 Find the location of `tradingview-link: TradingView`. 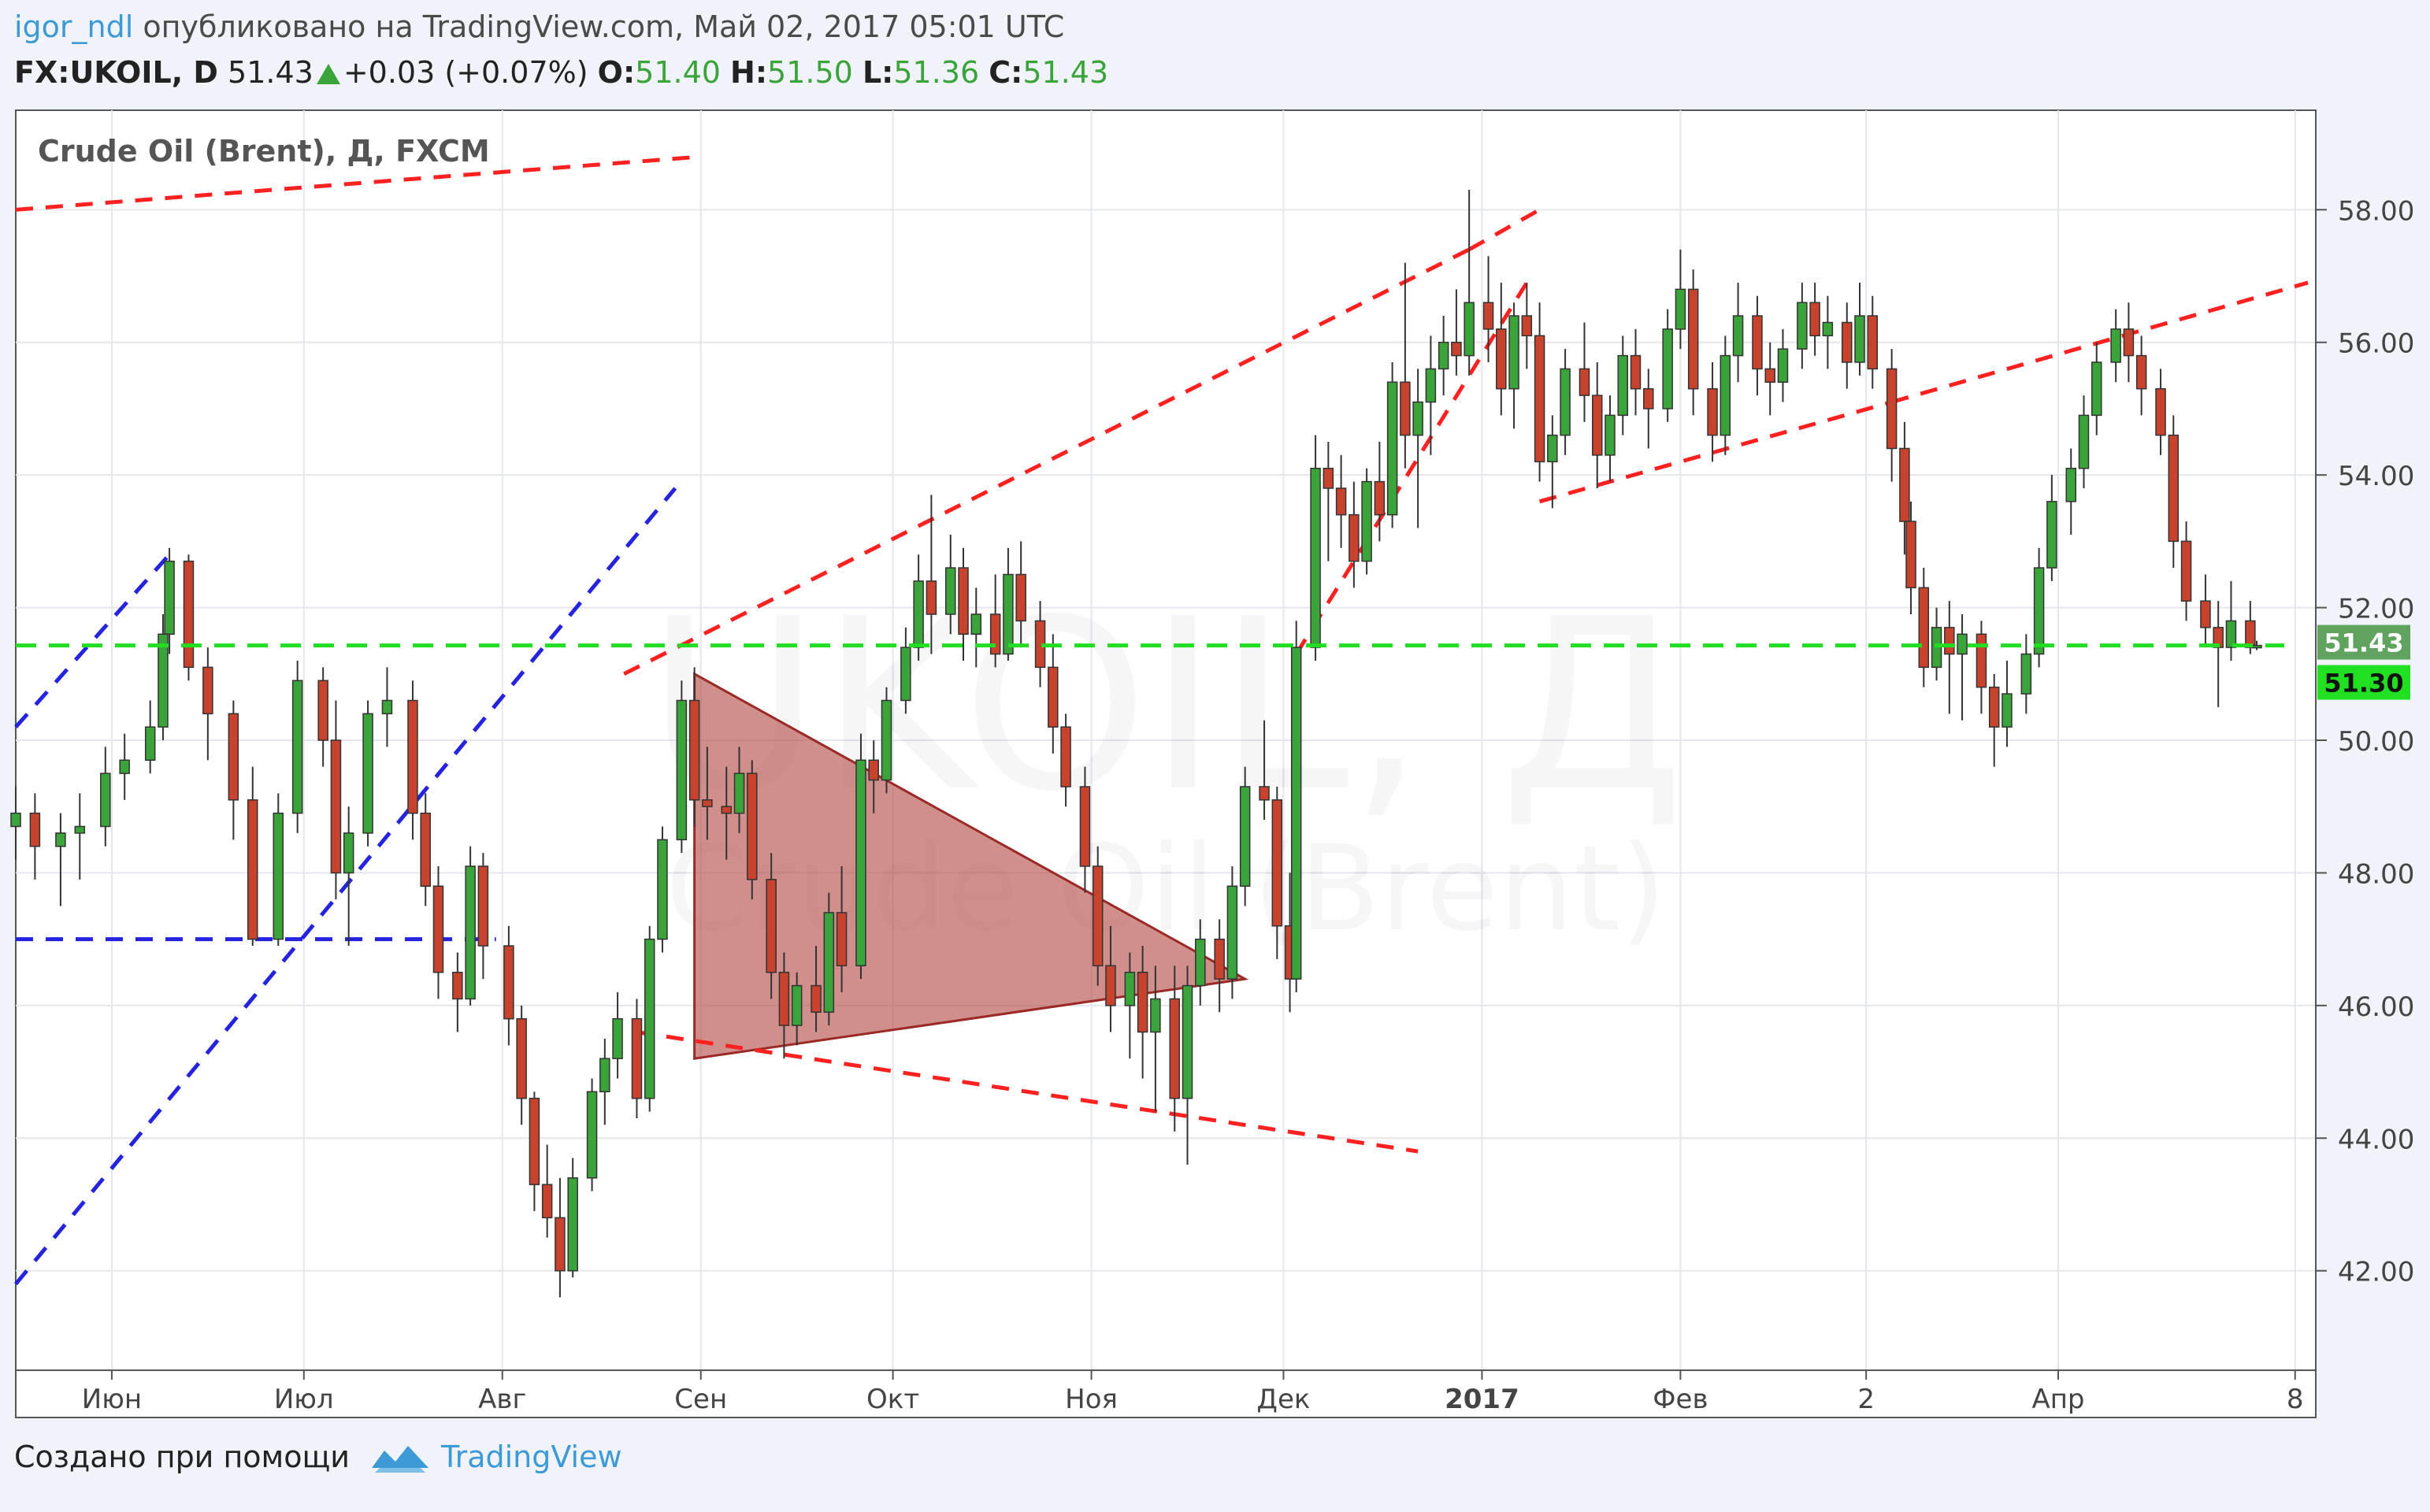

tradingview-link: TradingView is located at coordinates (531, 1457).